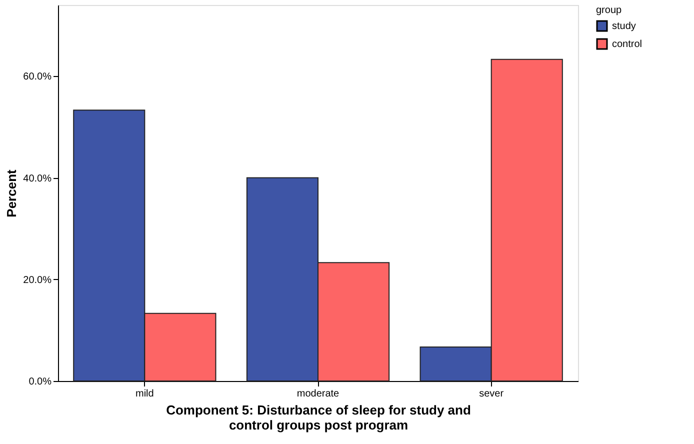  Describe the element at coordinates (37, 280) in the screenshot. I see `y-tick-label: 20.0%` at that location.